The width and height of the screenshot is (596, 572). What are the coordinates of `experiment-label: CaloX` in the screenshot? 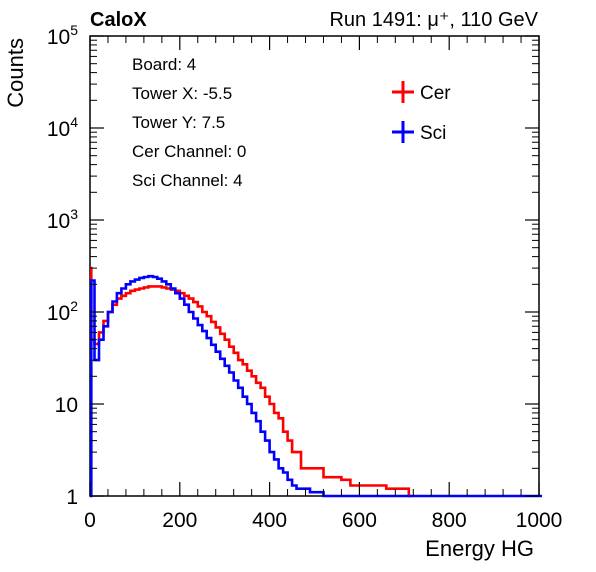 It's located at (118, 20).